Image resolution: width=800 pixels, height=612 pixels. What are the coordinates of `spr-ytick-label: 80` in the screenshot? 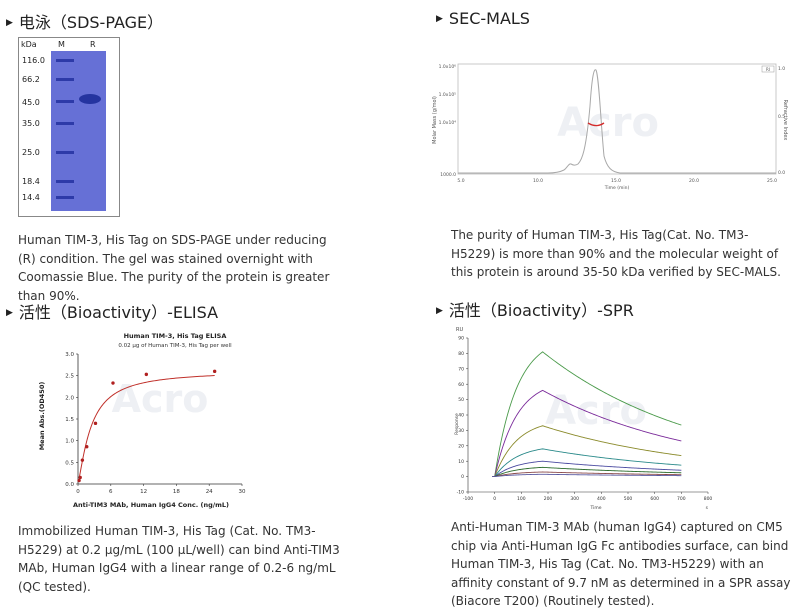 It's located at (461, 354).